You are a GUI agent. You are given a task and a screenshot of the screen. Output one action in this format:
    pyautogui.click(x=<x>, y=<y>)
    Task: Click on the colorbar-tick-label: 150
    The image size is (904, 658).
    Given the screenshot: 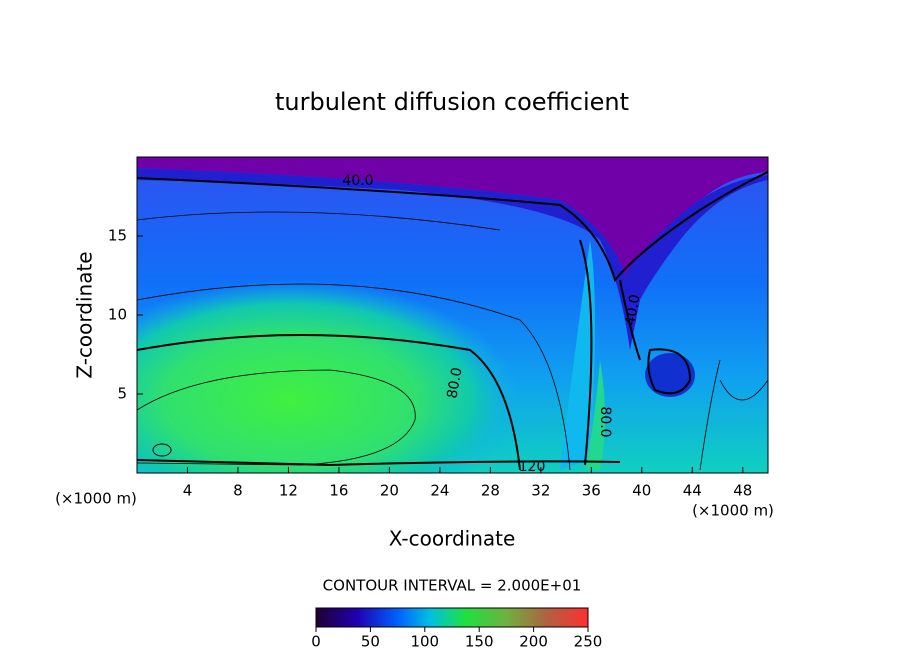 What is the action you would take?
    pyautogui.click(x=479, y=642)
    